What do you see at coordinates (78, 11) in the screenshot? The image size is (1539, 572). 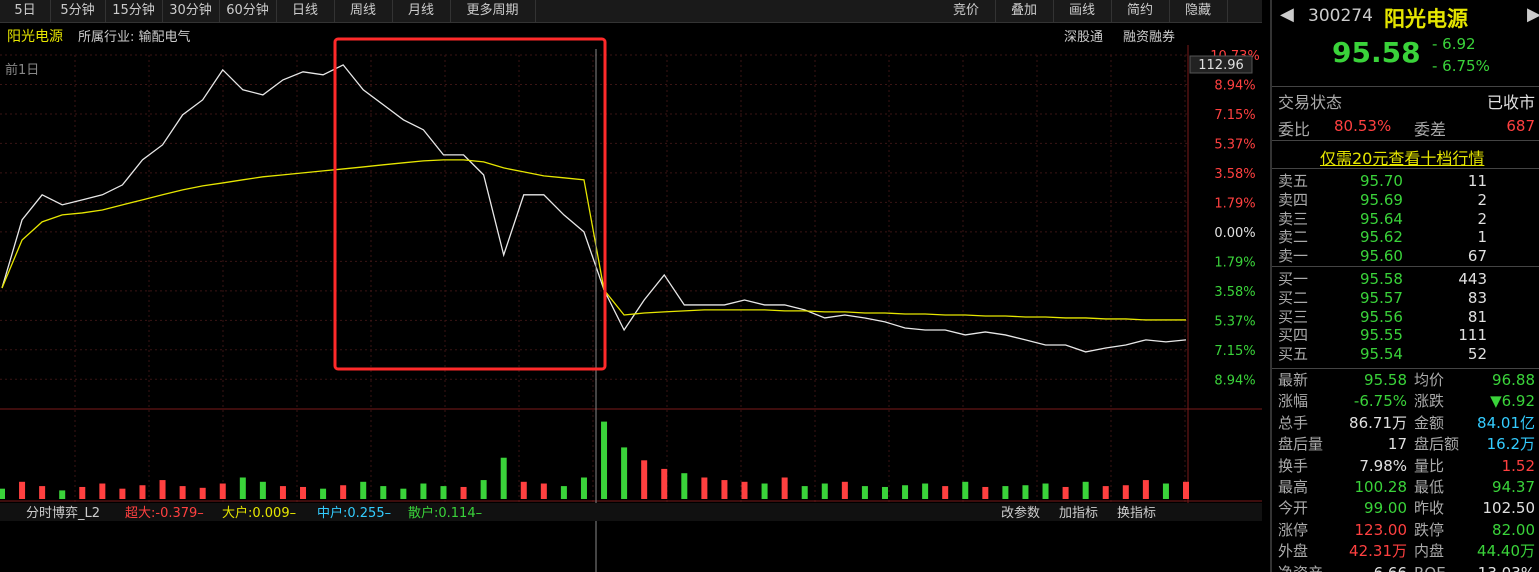 I see `period-button: 5分钟` at bounding box center [78, 11].